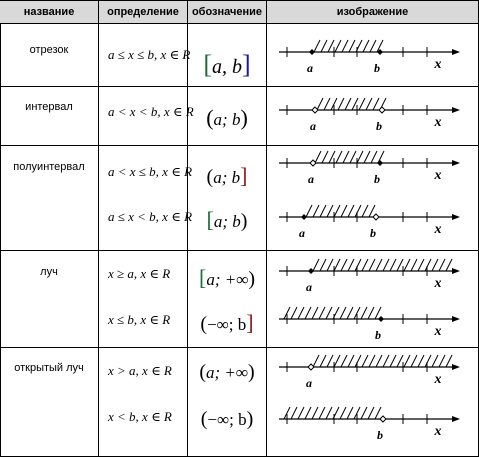  What do you see at coordinates (150, 171) in the screenshot?
I see `definition-half-interval-1: a < x ≤ b, x ∈ R` at bounding box center [150, 171].